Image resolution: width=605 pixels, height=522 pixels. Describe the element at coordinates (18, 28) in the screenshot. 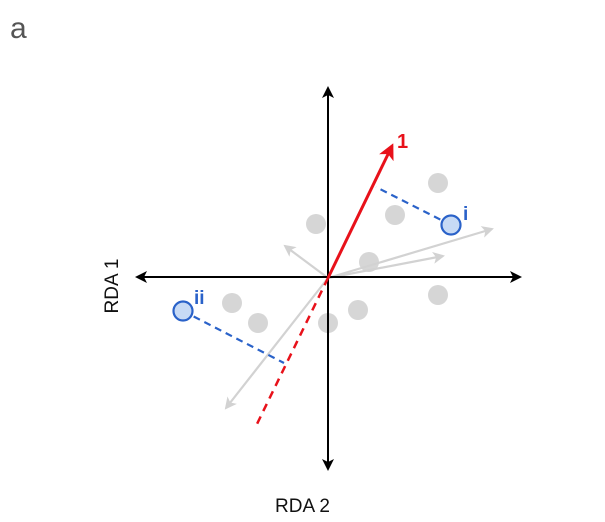

I see `panel-label: a` at that location.